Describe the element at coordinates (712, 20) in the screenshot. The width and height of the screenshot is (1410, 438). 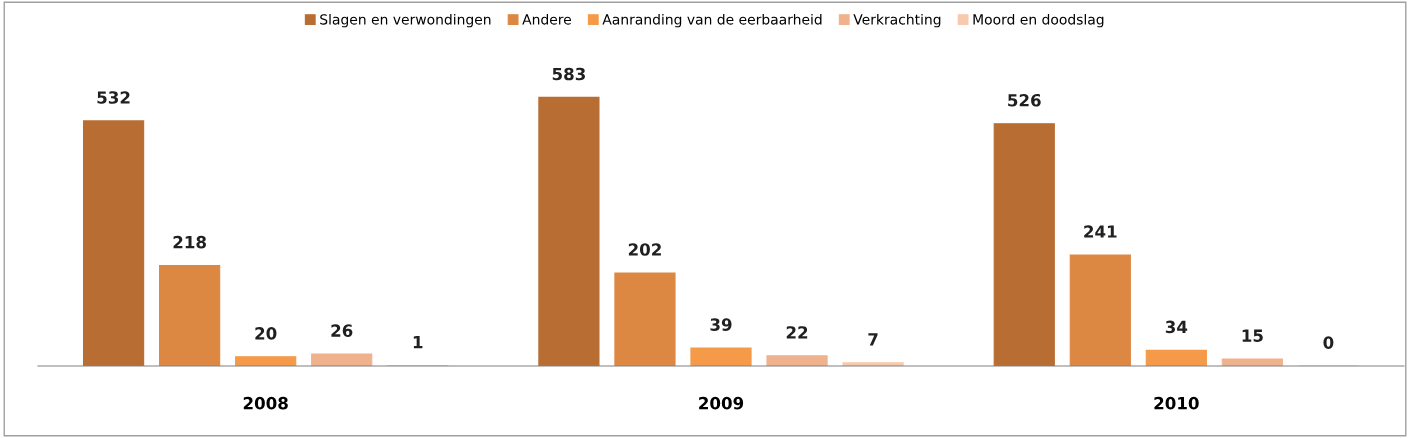
I see `legend-label: Aanranding van de eerbaarheid` at that location.